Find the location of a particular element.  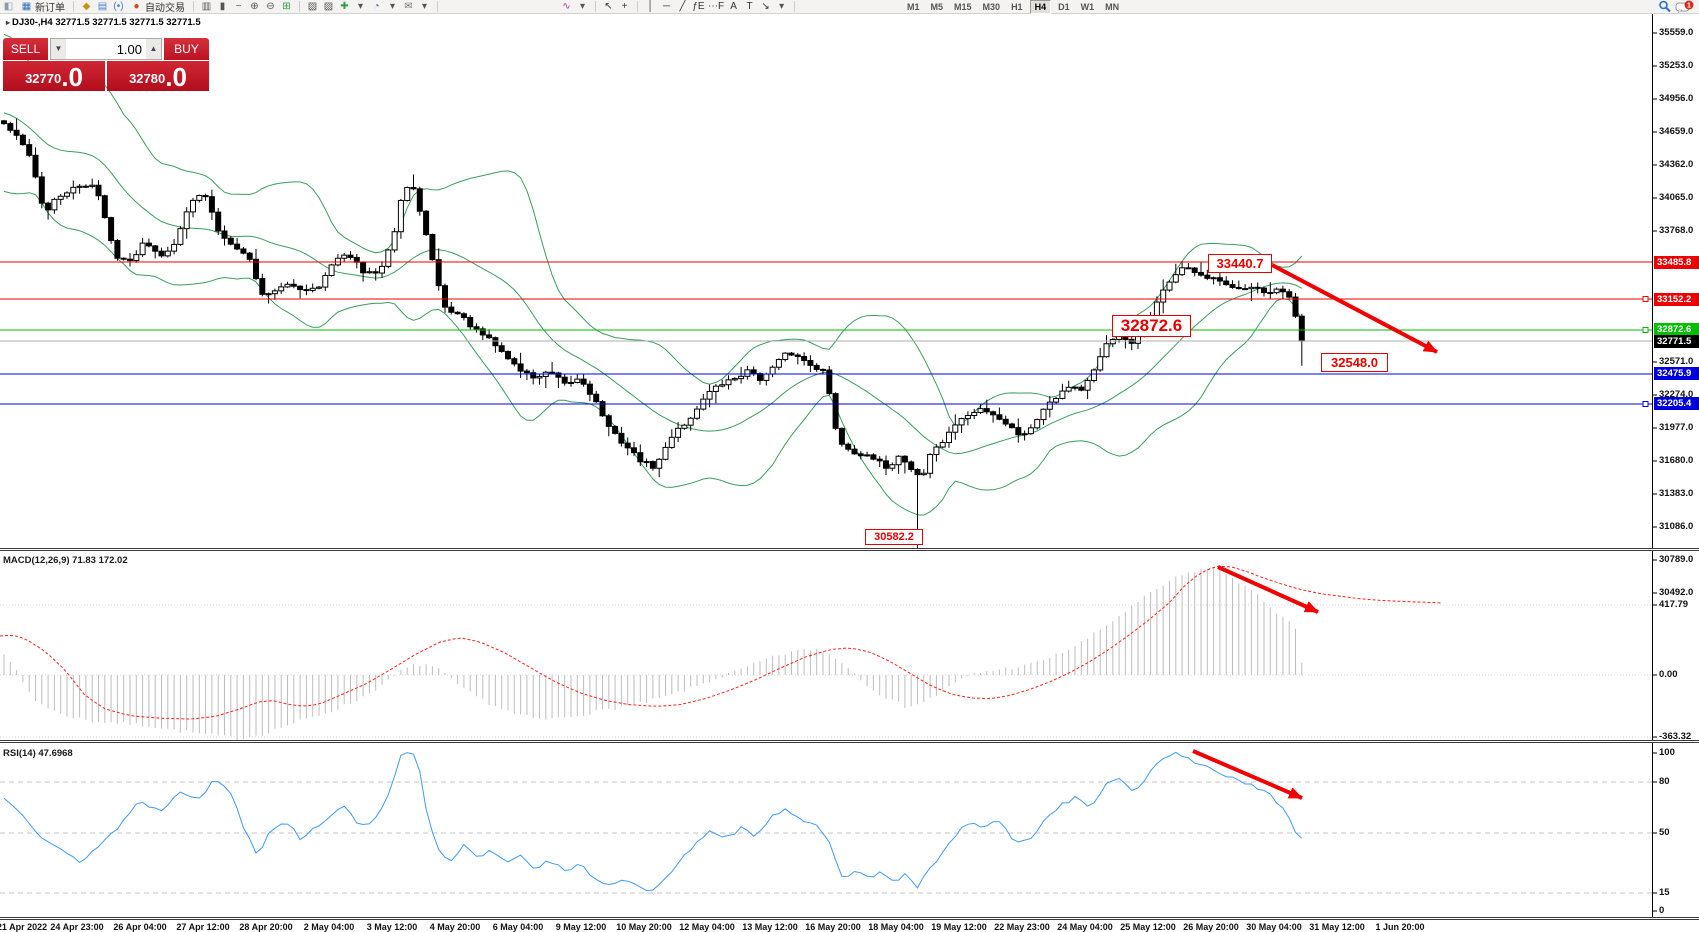

profiles-icon: ▨ is located at coordinates (328, 6).